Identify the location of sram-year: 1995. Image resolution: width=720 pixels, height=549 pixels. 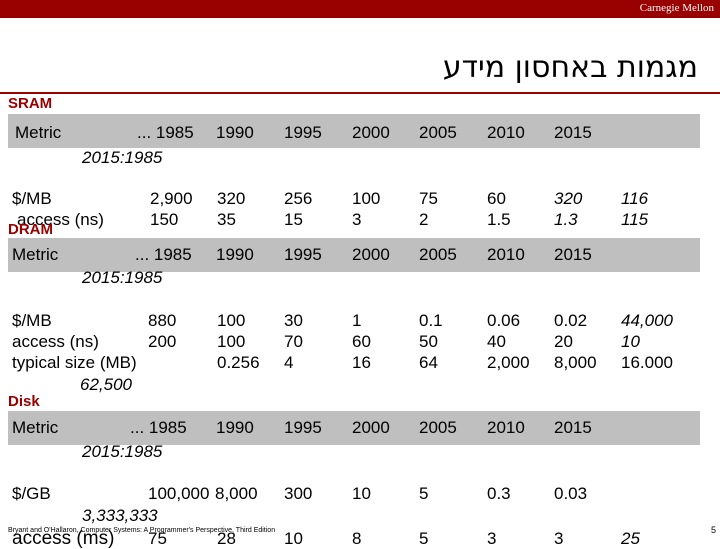
(303, 132).